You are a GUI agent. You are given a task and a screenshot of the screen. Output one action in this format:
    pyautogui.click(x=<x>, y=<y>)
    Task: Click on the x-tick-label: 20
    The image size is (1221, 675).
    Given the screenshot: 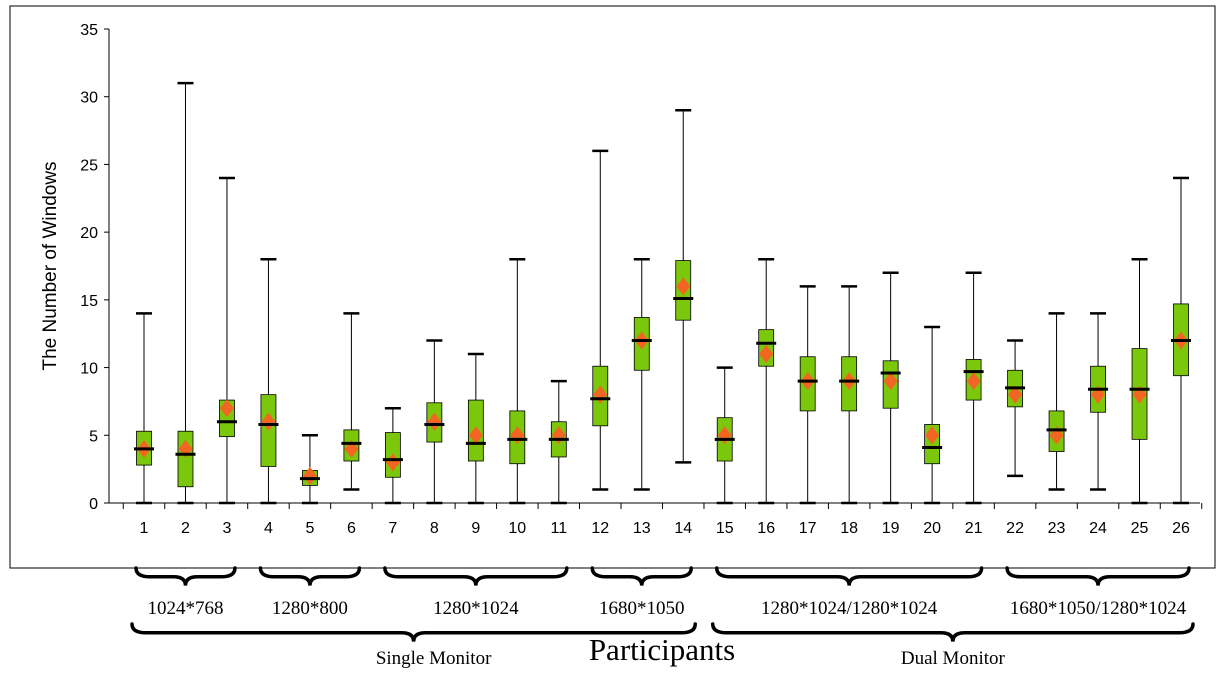 What is the action you would take?
    pyautogui.click(x=932, y=528)
    